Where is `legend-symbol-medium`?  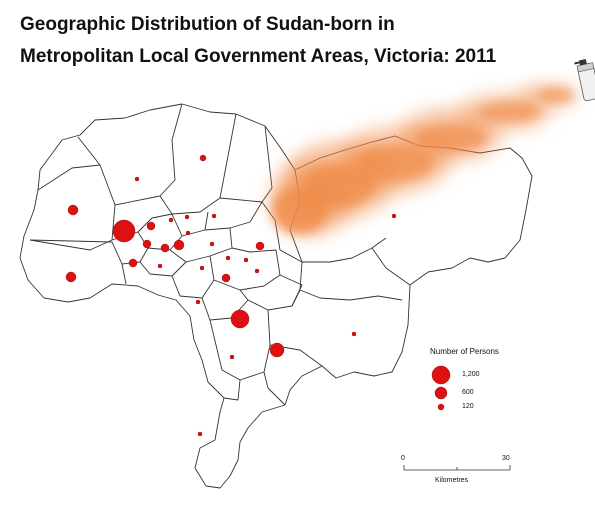 legend-symbol-medium is located at coordinates (441, 393).